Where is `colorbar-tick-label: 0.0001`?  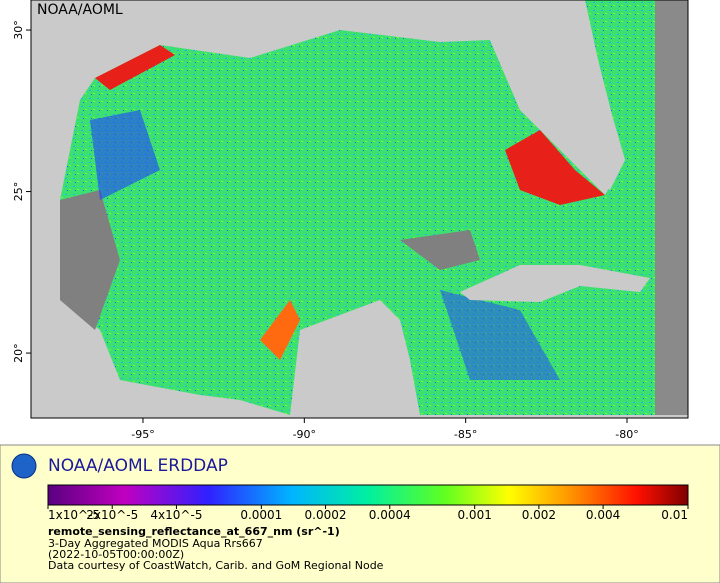 colorbar-tick-label: 0.0001 is located at coordinates (261, 515).